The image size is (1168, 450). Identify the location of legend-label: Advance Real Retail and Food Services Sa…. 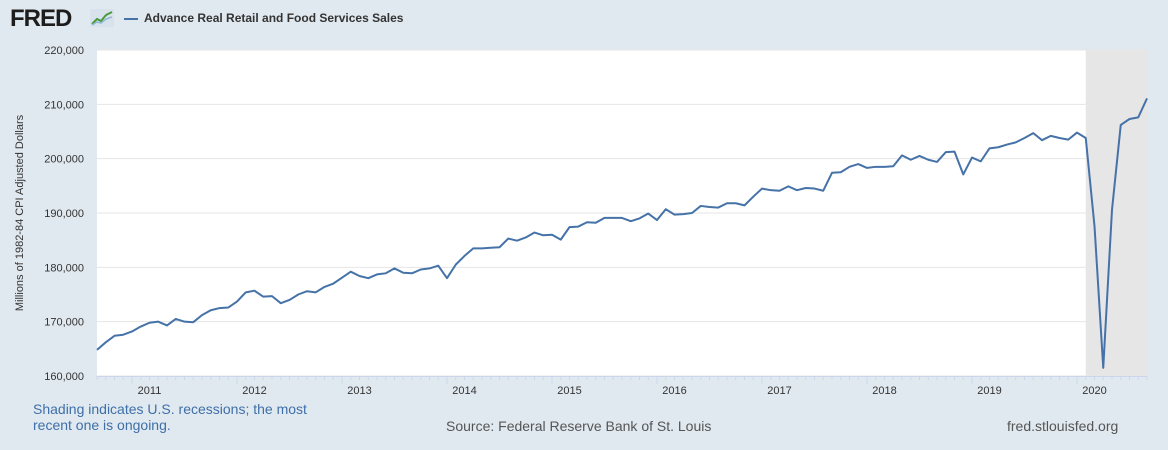
(274, 18).